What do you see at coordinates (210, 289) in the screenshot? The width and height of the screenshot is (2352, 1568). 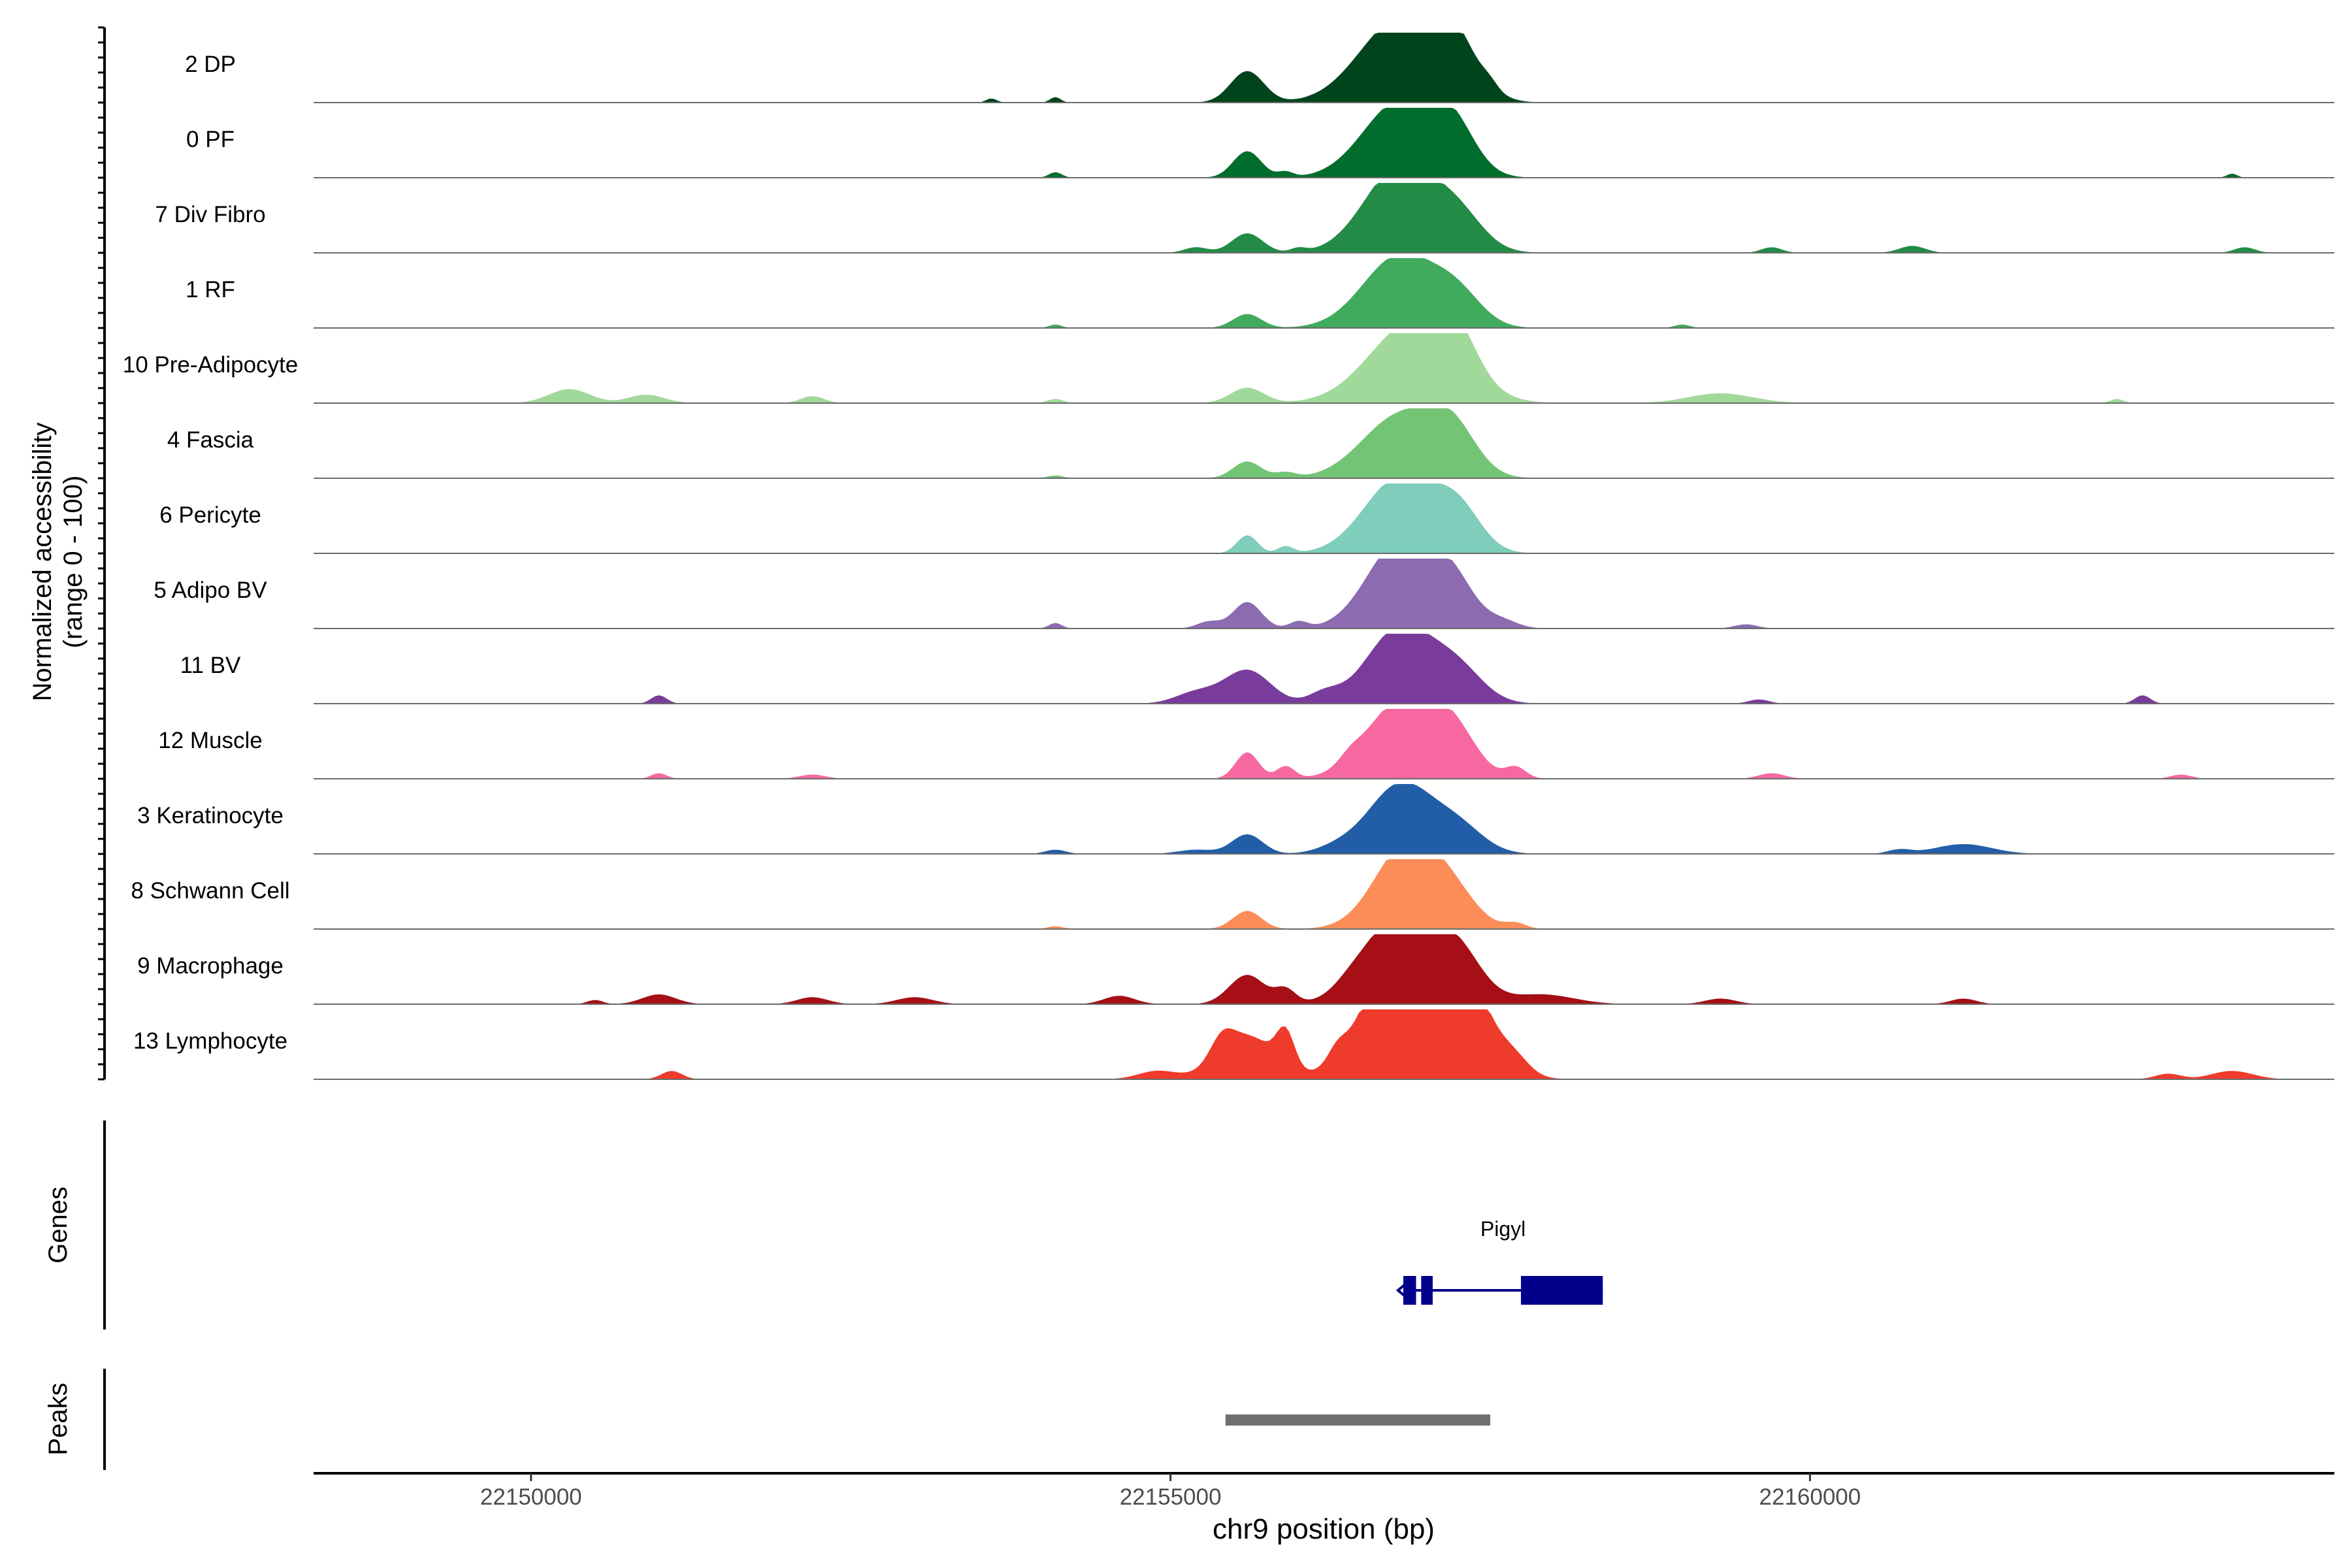 I see `track-label: 1 RF` at bounding box center [210, 289].